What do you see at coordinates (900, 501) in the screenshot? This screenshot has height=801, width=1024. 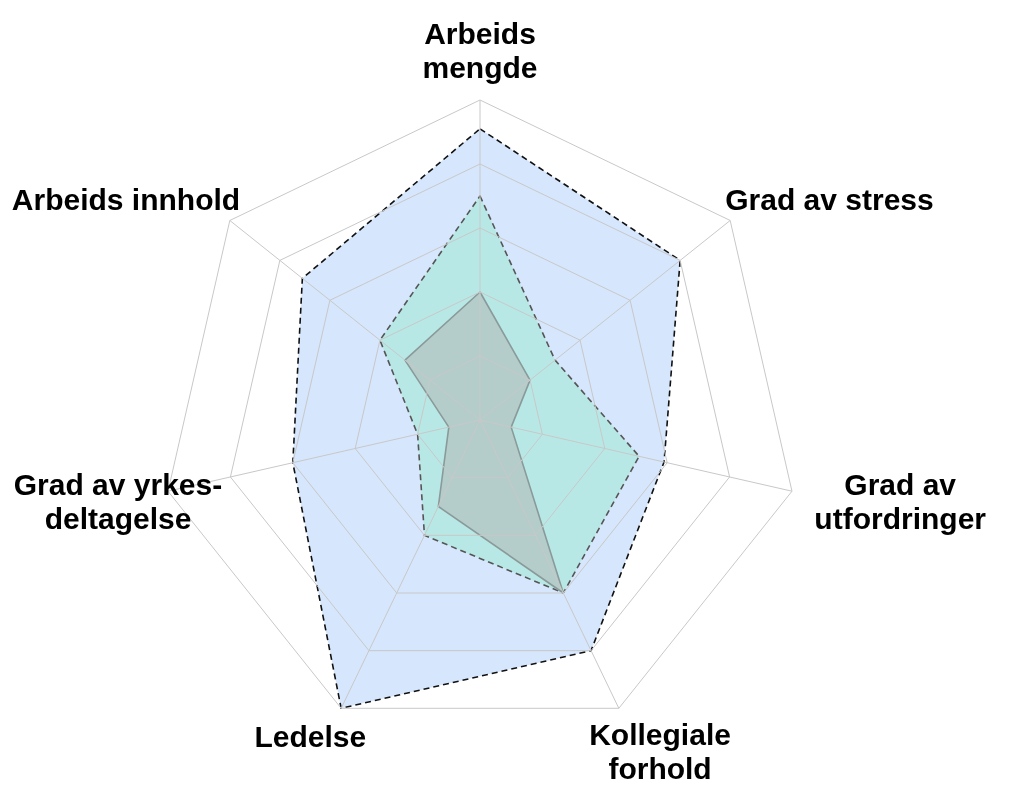 I see `spoke-label: Grad av utfordringer` at bounding box center [900, 501].